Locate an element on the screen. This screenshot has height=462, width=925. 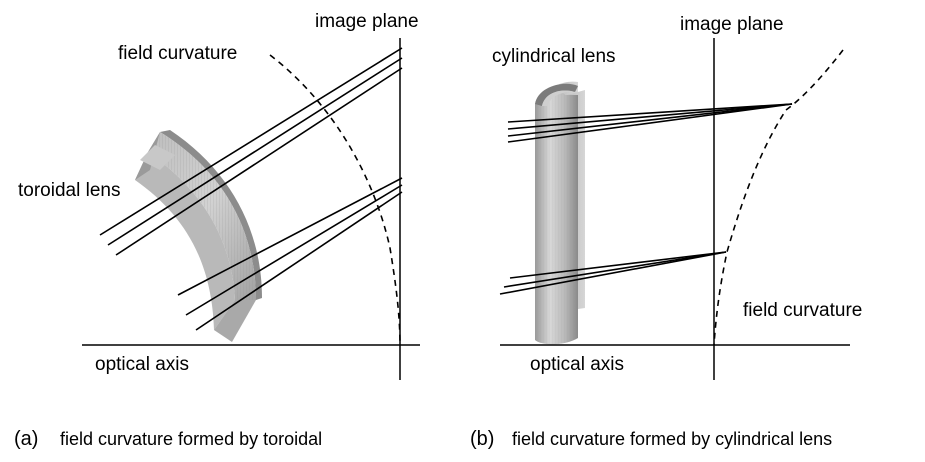
optical-axis-label-b: optical axis is located at coordinates (577, 364).